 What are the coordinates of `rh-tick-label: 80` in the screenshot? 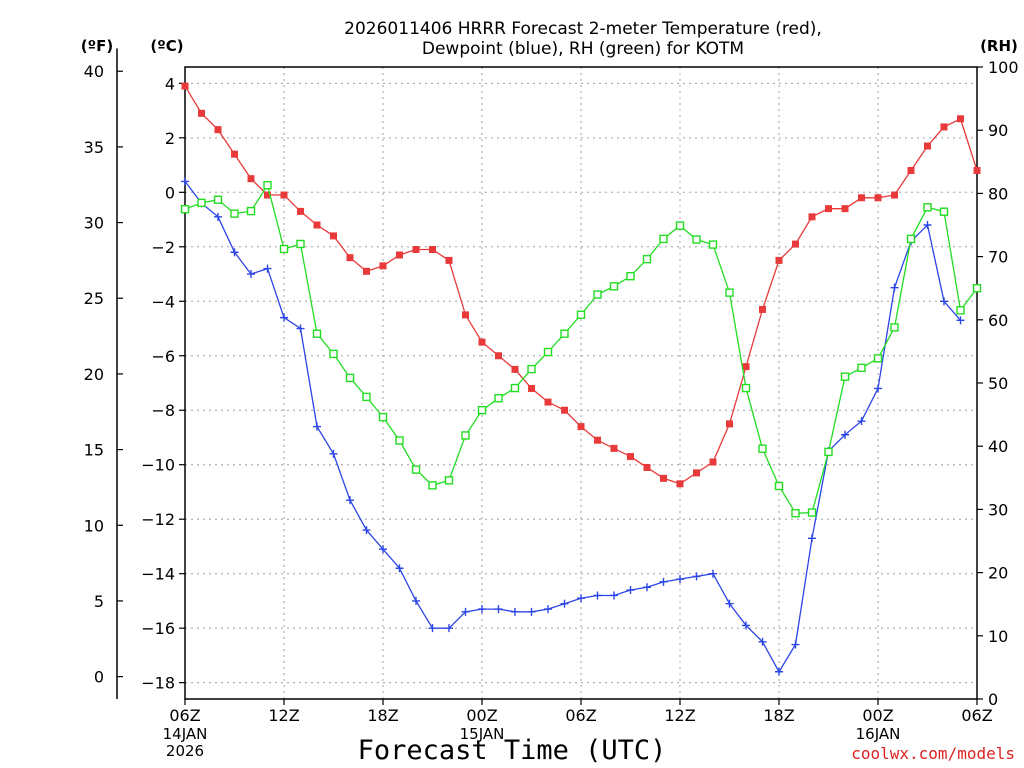 It's located at (998, 193).